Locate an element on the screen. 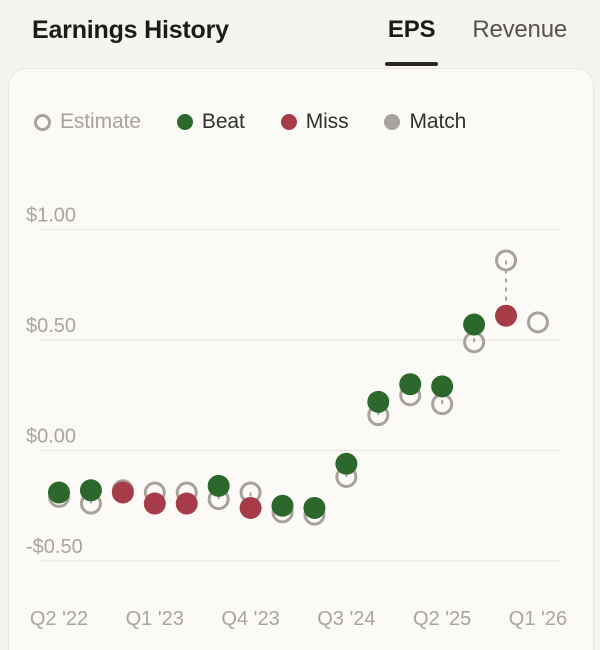 The height and width of the screenshot is (650, 600). legend-item-estimate: Estimate is located at coordinates (87, 122).